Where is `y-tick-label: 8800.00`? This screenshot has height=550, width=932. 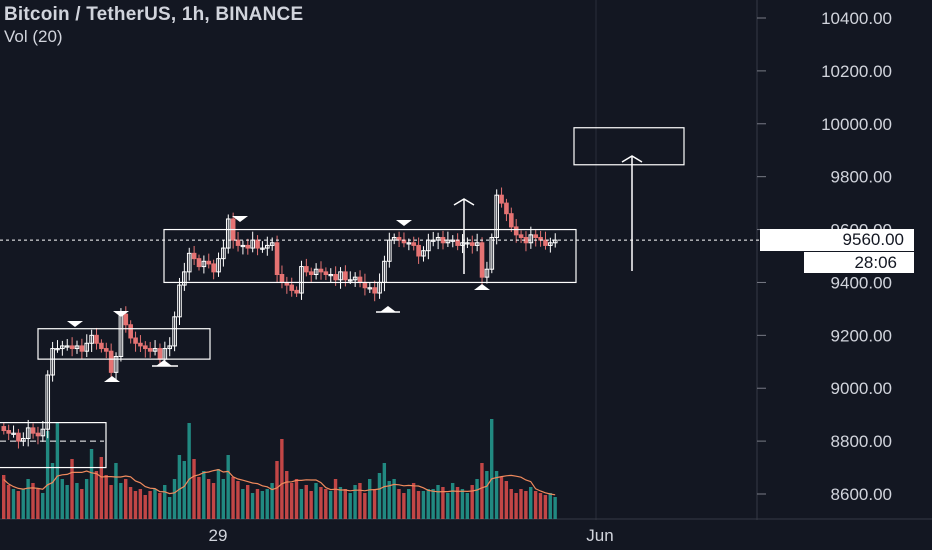 y-tick-label: 8800.00 is located at coordinates (861, 441).